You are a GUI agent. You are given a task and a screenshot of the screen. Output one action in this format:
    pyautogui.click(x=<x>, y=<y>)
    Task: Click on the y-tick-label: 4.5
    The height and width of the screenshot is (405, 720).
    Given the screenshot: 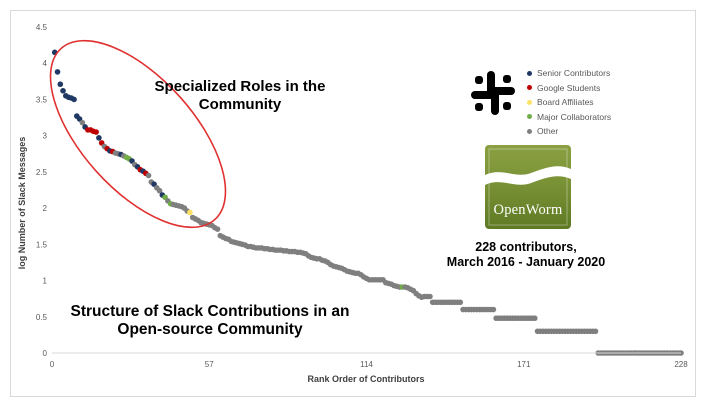 What is the action you would take?
    pyautogui.click(x=42, y=27)
    